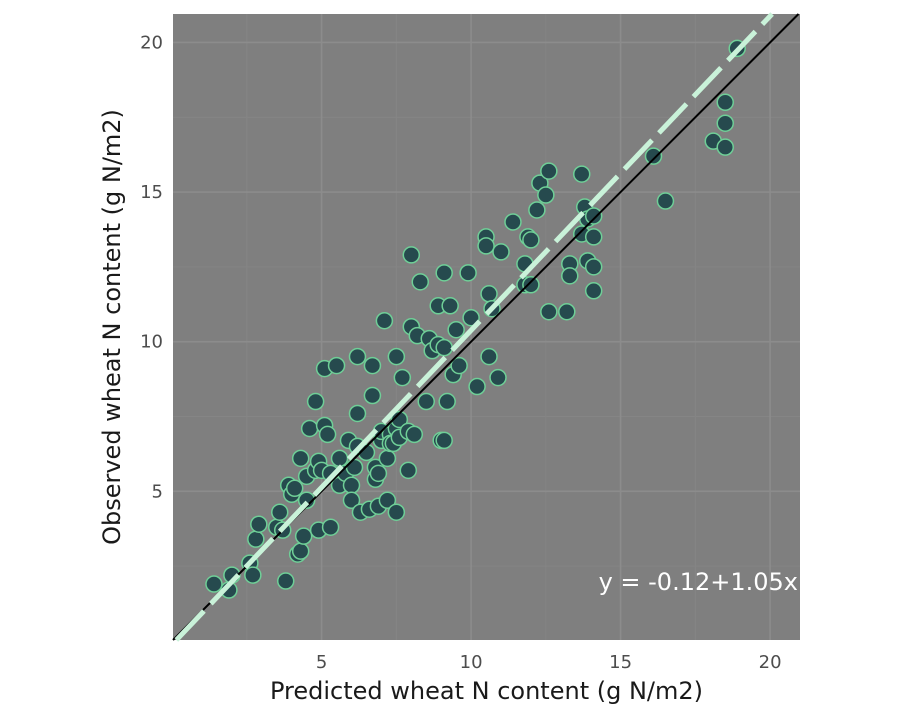  I want to click on x-axis-title: Predicted wheat N content (g N/m2), so click(486, 691).